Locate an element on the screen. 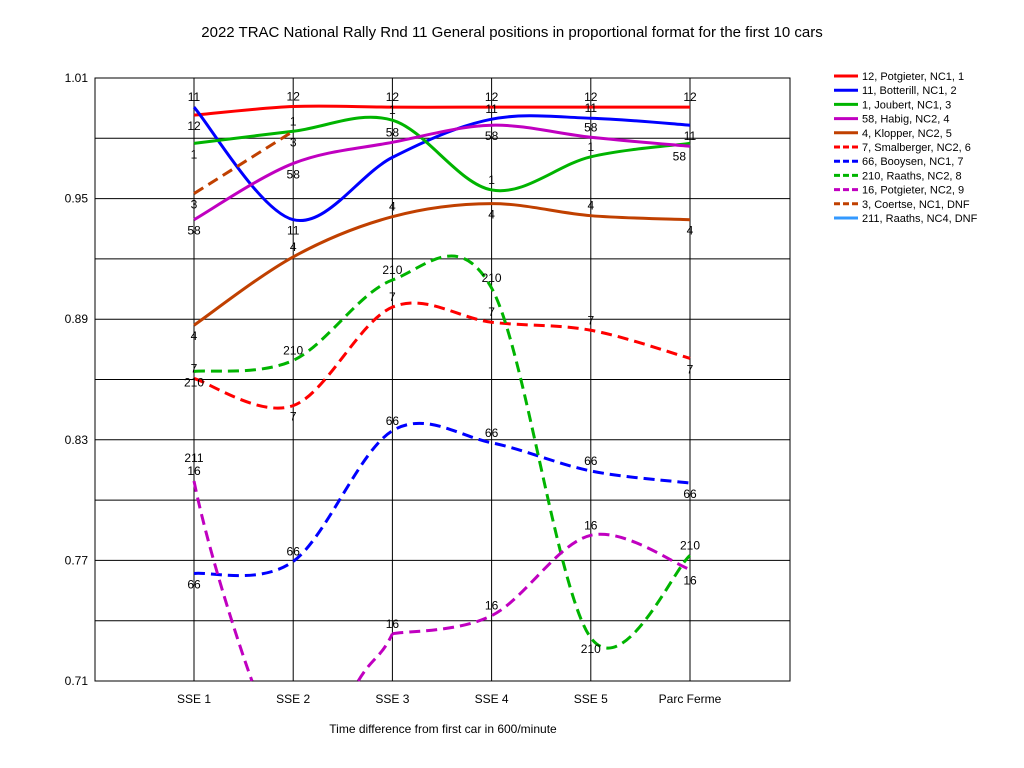 The height and width of the screenshot is (768, 1024). legend-item: 66, Booysen, NC1, 7 is located at coordinates (899, 162).